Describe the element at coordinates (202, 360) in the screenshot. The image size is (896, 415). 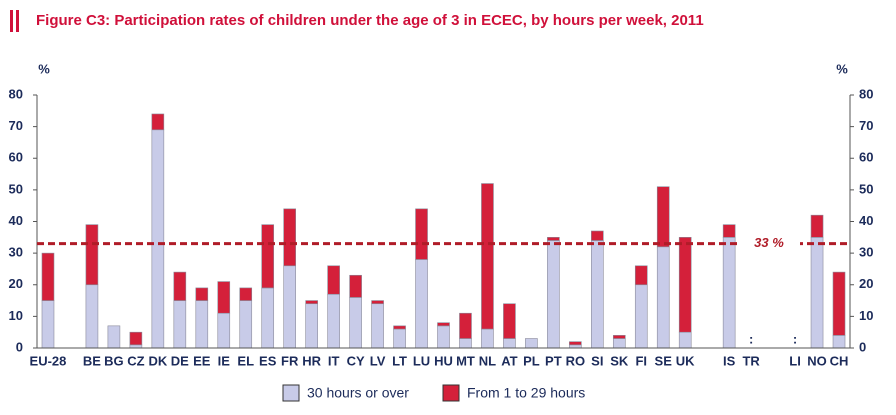
I see `x-tick-label: EE` at that location.